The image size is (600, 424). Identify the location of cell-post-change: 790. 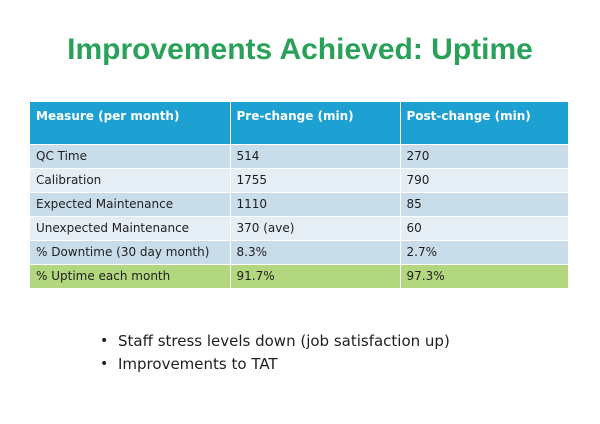
(484, 179).